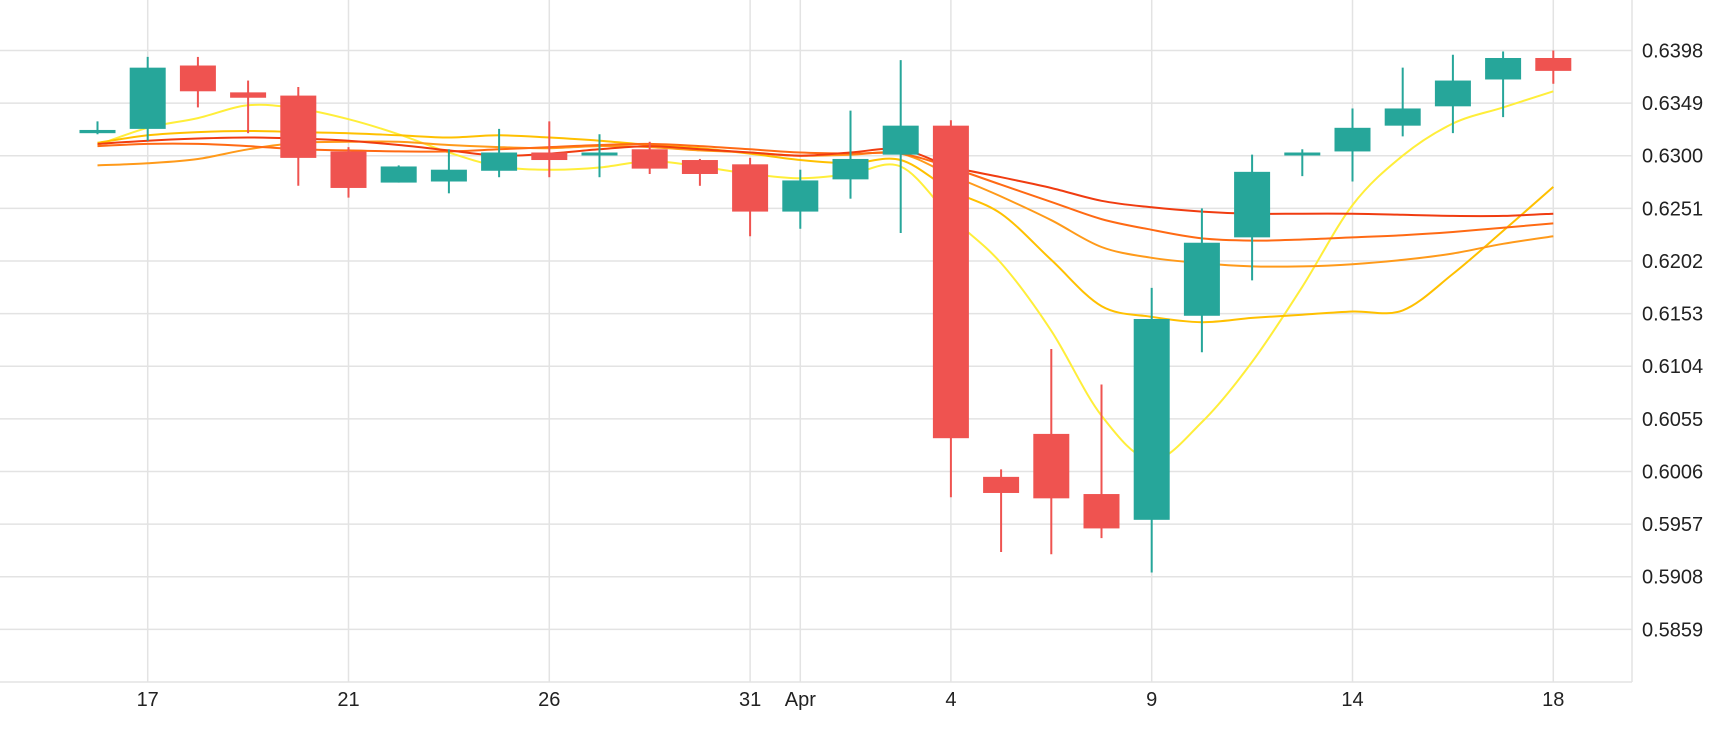 This screenshot has width=1730, height=730. What do you see at coordinates (1672, 209) in the screenshot?
I see `price-tick-label: 0.6251` at bounding box center [1672, 209].